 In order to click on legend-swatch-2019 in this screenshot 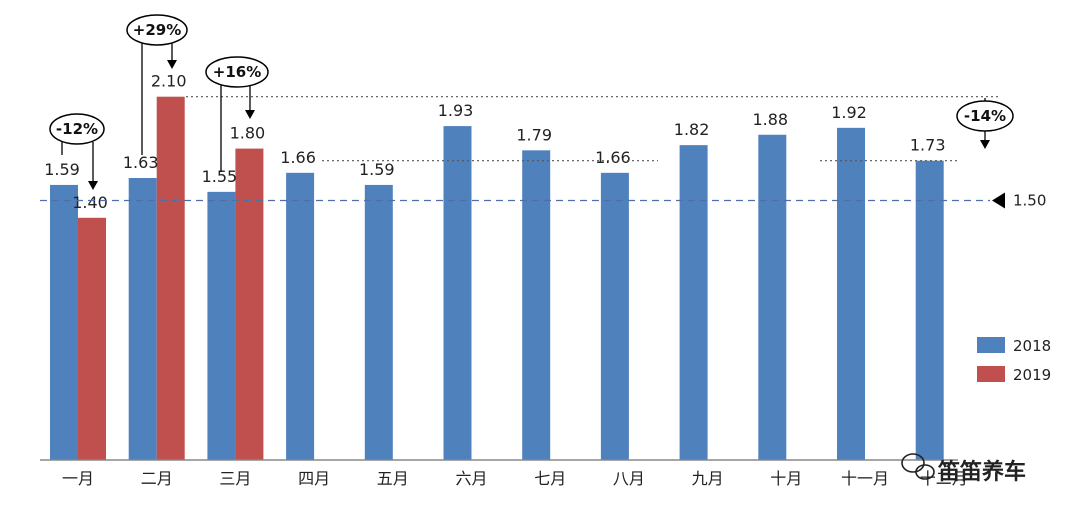, I will do `click(991, 374)`.